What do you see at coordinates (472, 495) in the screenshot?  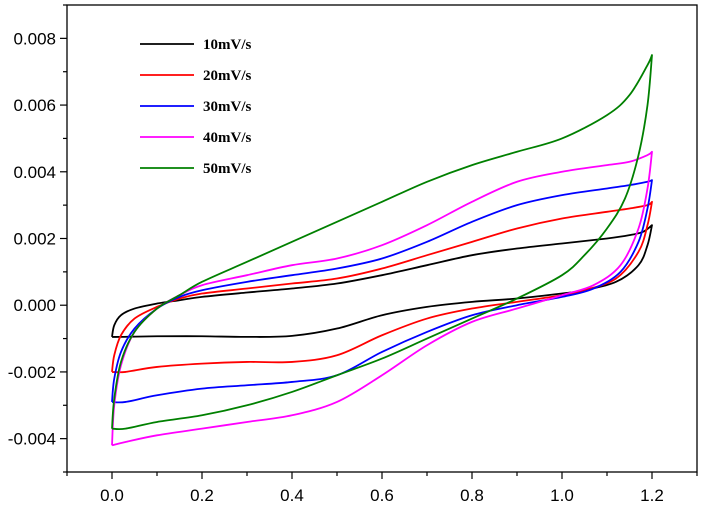 I see `x-tick-label: 0.8` at bounding box center [472, 495].